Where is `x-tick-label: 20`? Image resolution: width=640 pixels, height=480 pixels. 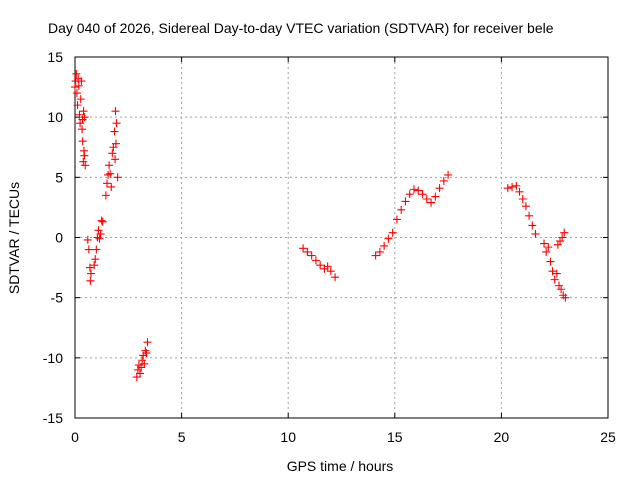
x-tick-label: 20 is located at coordinates (502, 437).